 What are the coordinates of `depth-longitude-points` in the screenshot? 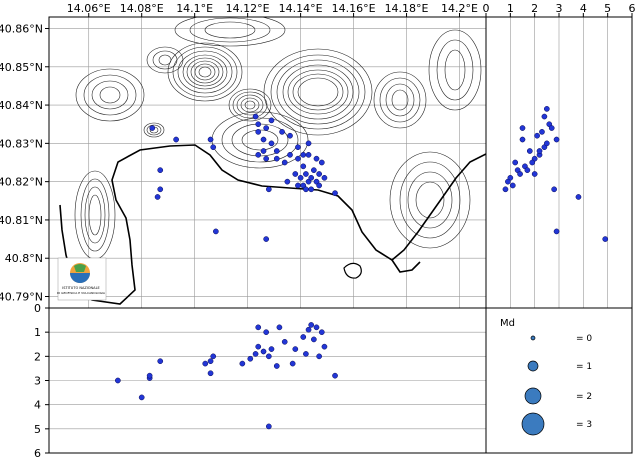 It's located at (226, 376).